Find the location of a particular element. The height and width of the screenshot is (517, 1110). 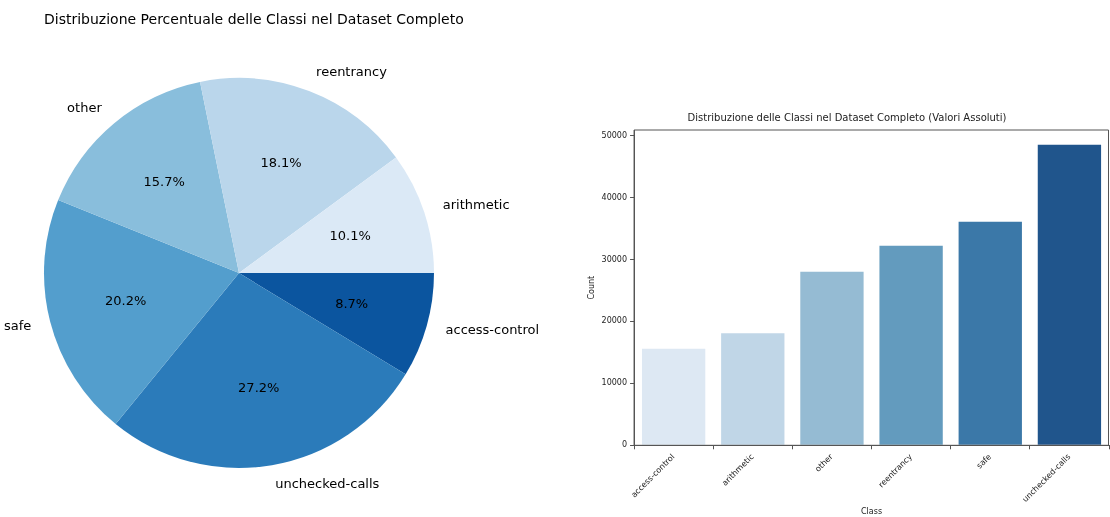

data-label: 10.1% is located at coordinates (350, 235).